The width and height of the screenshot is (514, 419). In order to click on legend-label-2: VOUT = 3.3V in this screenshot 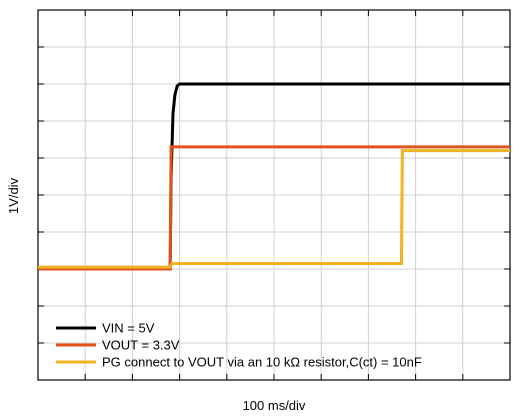, I will do `click(141, 345)`.